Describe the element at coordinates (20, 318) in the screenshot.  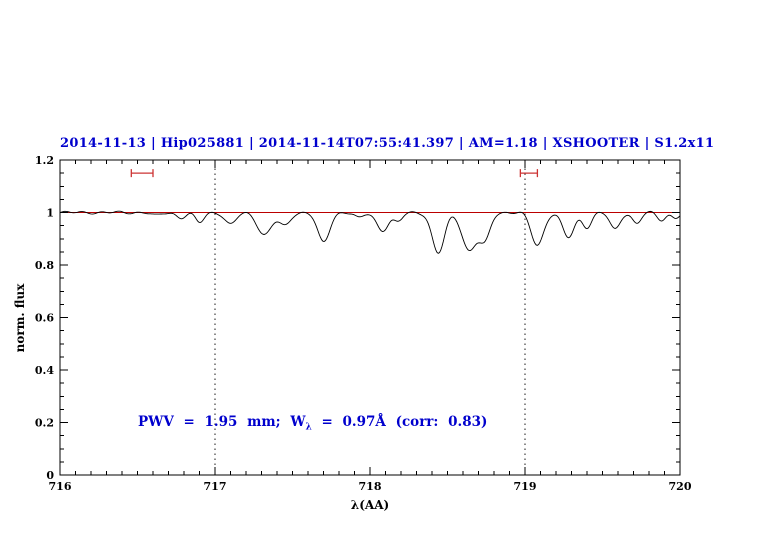
I see `y-axis-label: norm. flux` at that location.